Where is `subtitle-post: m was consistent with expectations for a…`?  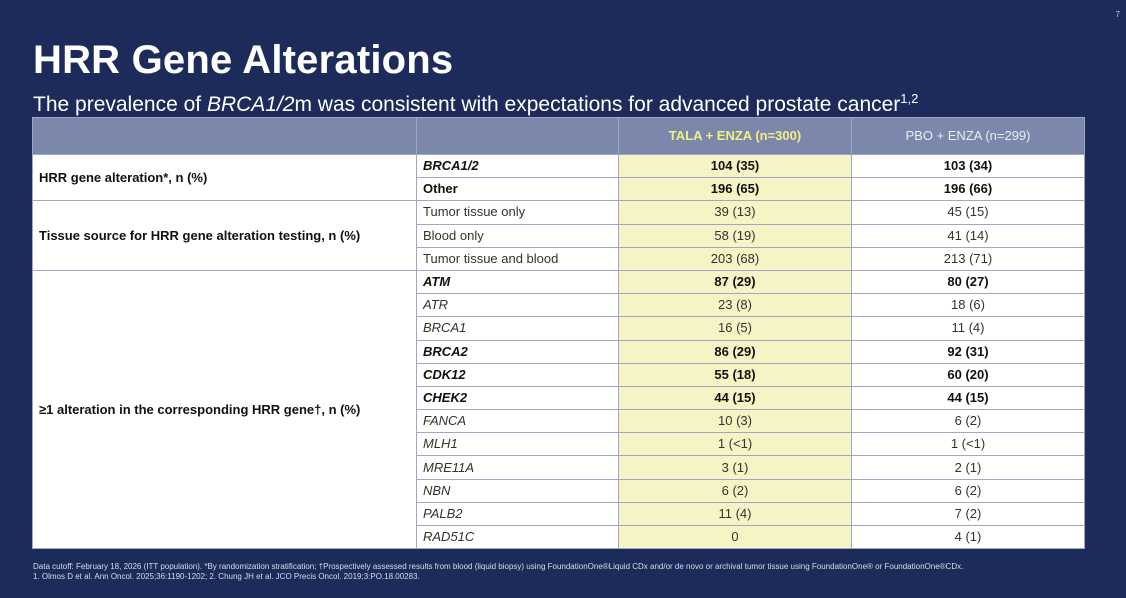
subtitle-post: m was consistent with expectations for a… is located at coordinates (597, 104).